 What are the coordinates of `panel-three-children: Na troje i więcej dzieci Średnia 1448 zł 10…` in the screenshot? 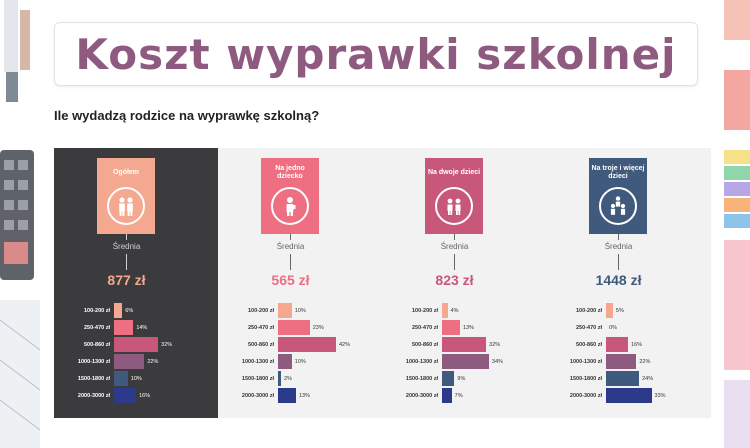 It's located at (628, 283).